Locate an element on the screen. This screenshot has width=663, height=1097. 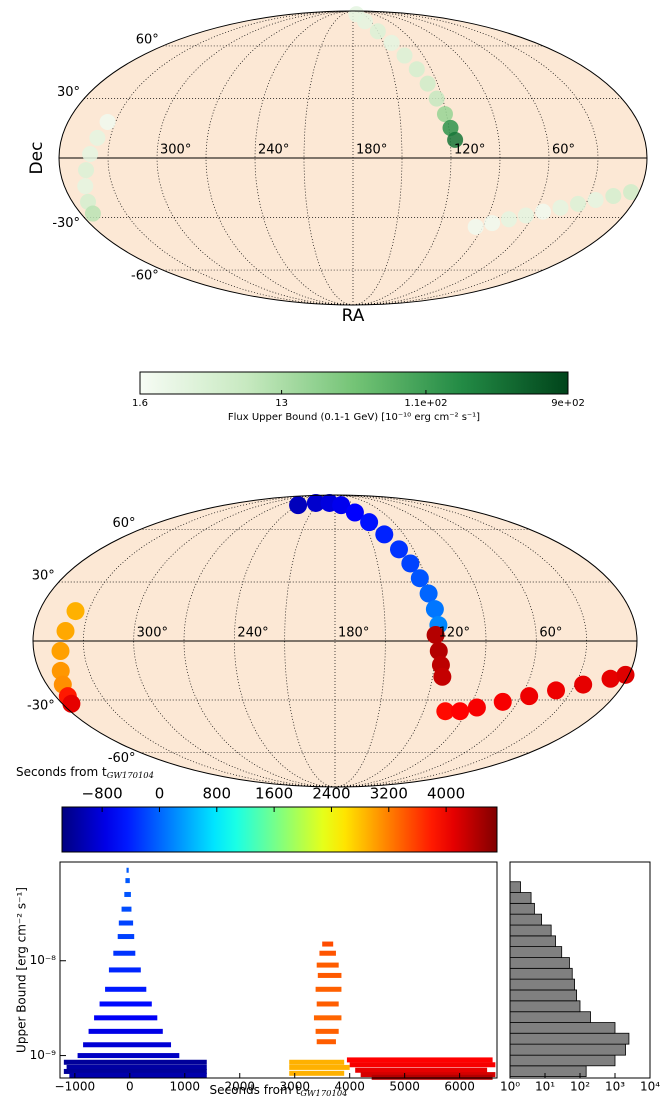
x-axis-label-subscript: GW170104 is located at coordinates (323, 1092).